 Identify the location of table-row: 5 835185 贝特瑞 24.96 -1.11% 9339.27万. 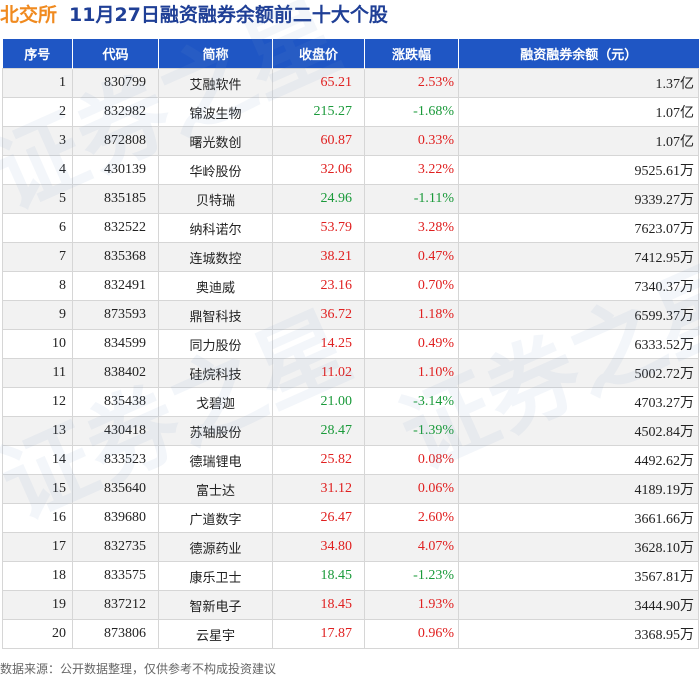
(350, 199).